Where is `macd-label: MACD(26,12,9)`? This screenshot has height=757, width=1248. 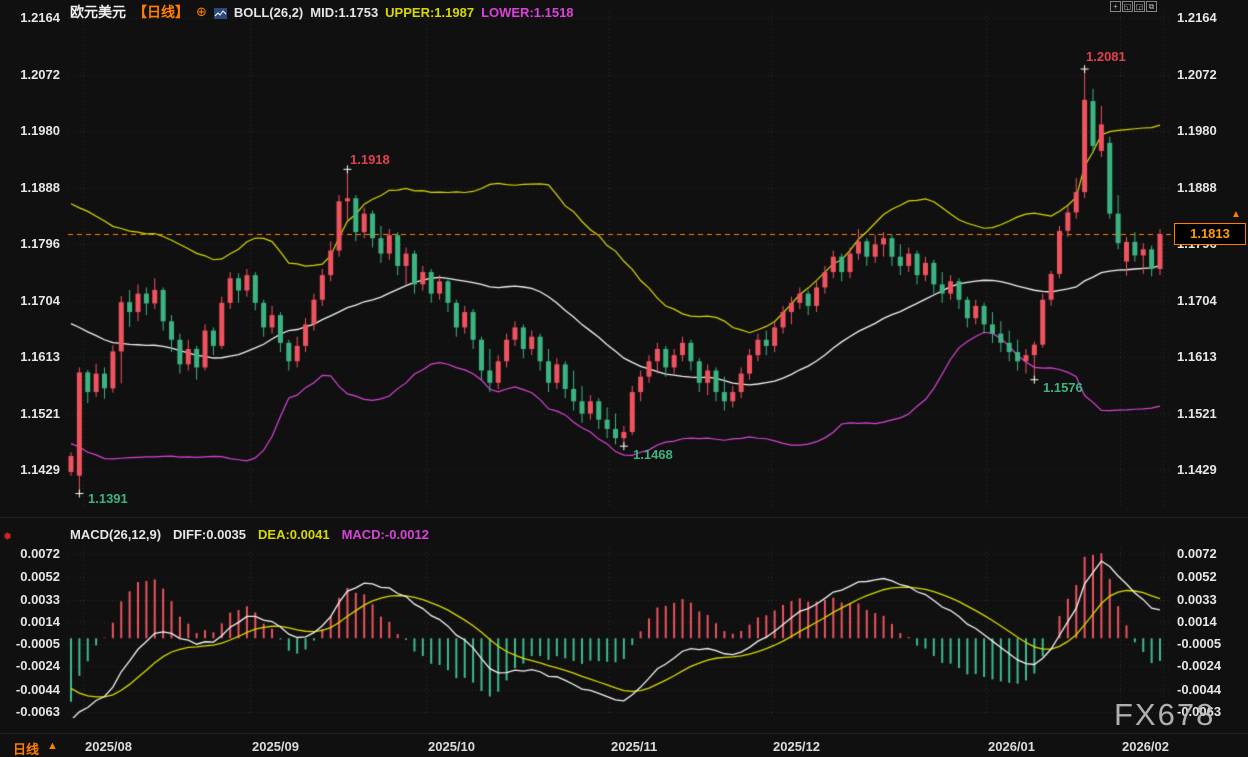 macd-label: MACD(26,12,9) is located at coordinates (116, 534).